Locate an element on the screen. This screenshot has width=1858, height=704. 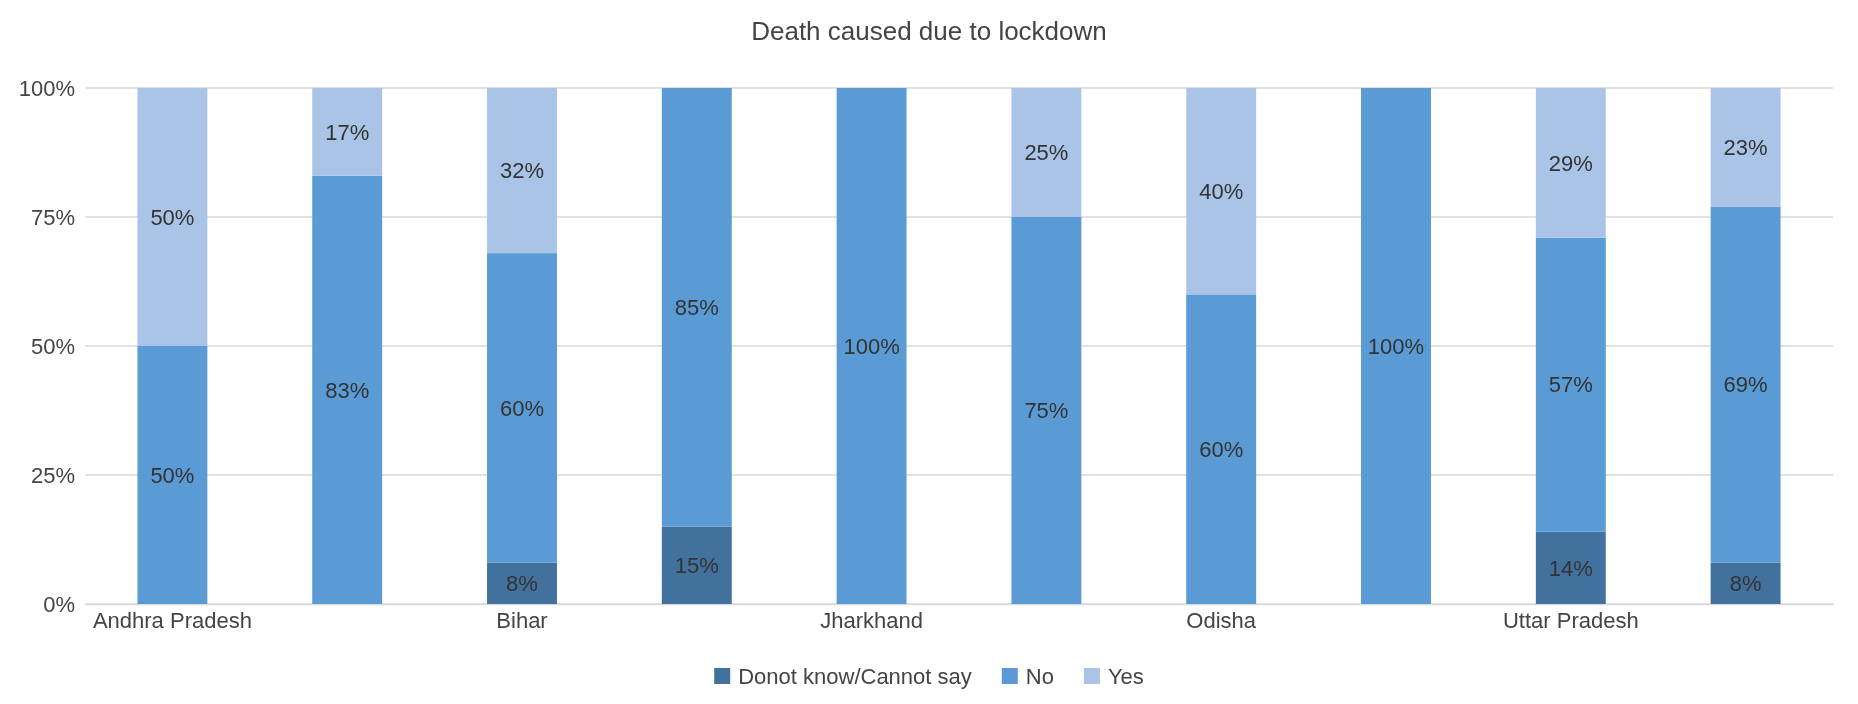
data-label: 29% is located at coordinates (1570, 163).